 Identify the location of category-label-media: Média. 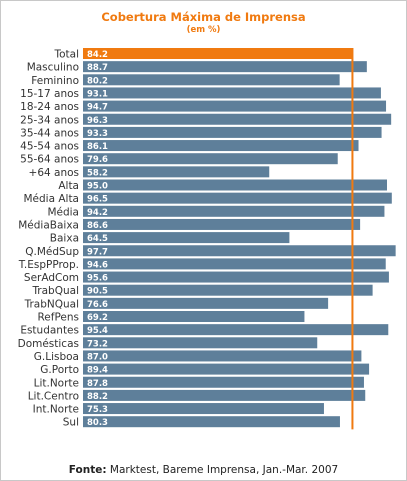
(63, 212).